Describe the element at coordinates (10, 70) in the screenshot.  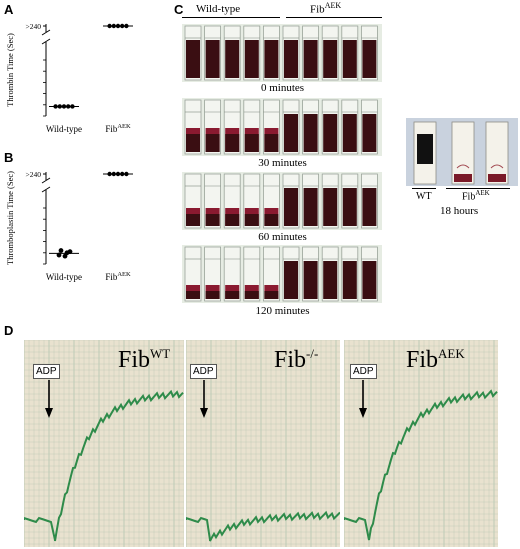
I see `y-axis-label: Thrombin Time (Sec)` at that location.